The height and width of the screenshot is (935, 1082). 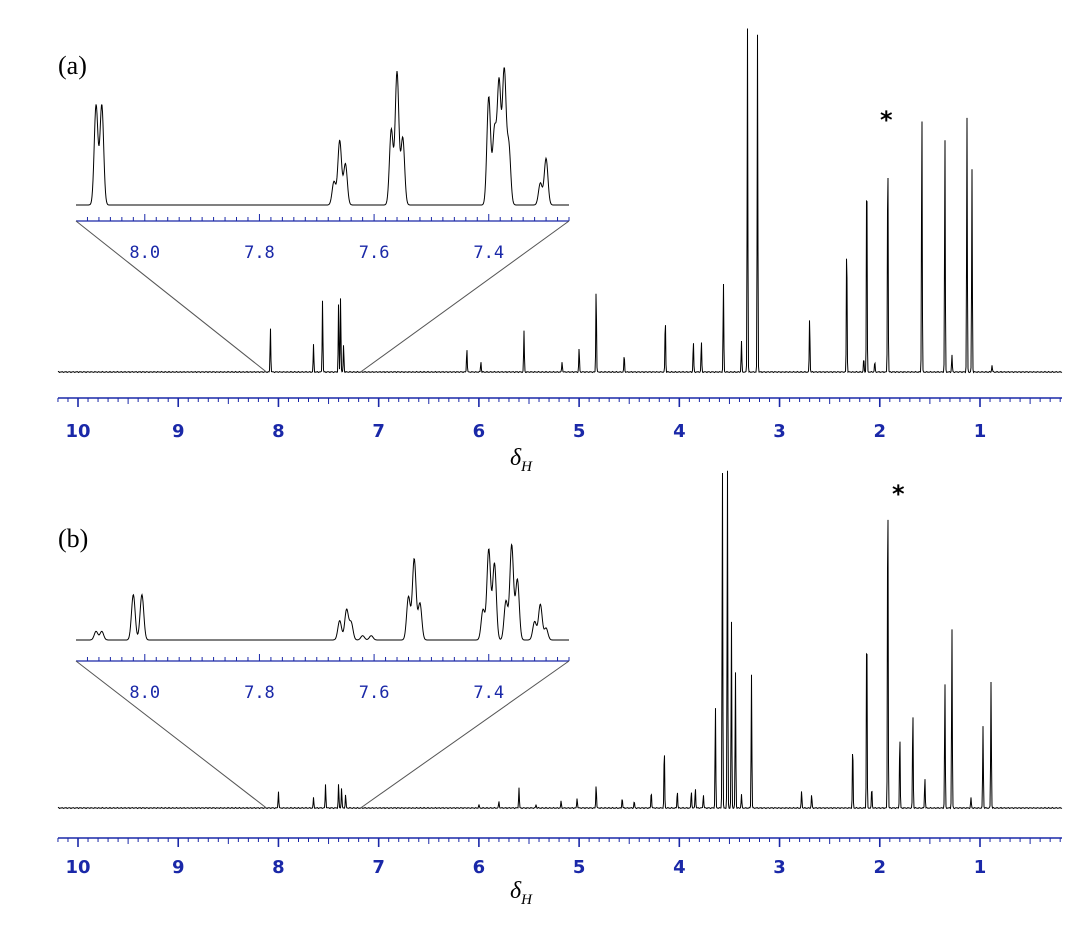 What do you see at coordinates (178, 867) in the screenshot?
I see `panel-b-tick-label: 9` at bounding box center [178, 867].